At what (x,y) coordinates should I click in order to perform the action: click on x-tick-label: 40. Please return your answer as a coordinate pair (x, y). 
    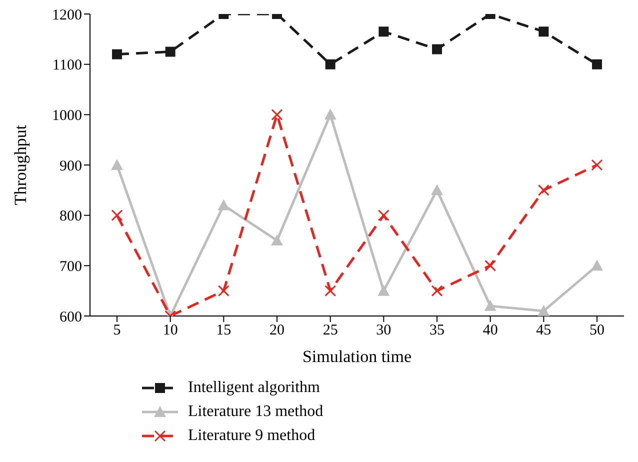
    Looking at the image, I should click on (490, 330).